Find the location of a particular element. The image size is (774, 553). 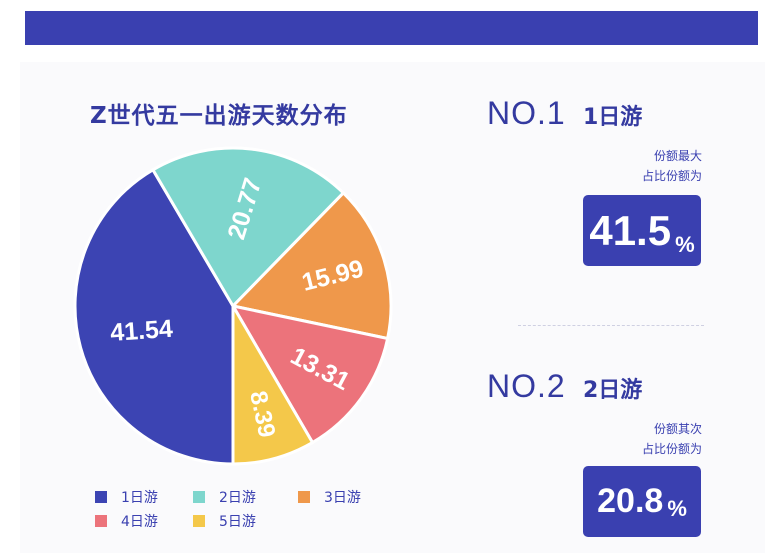

legend-label-2: 2日游 is located at coordinates (237, 498).